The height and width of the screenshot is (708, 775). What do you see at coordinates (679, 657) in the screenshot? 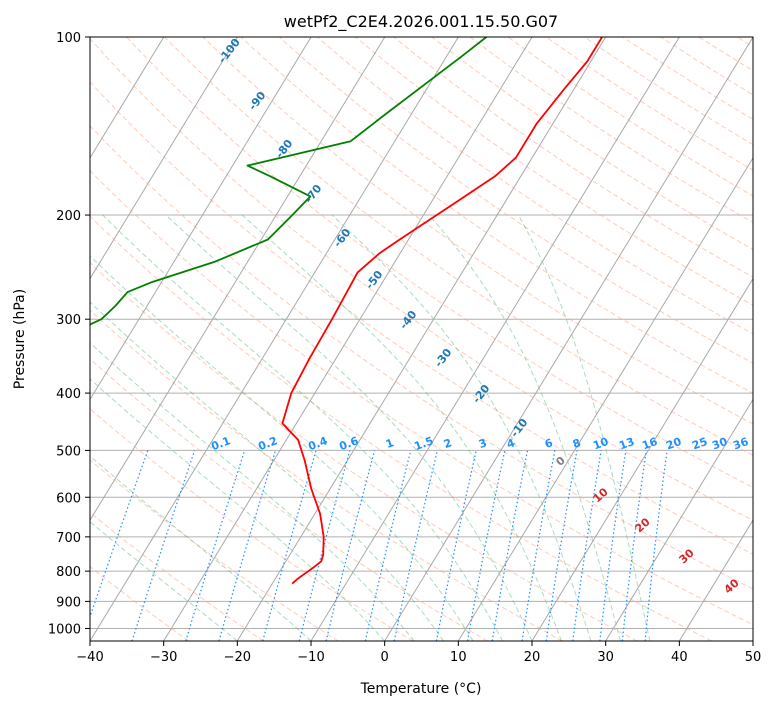
I see `x-tick-label: 40` at bounding box center [679, 657].